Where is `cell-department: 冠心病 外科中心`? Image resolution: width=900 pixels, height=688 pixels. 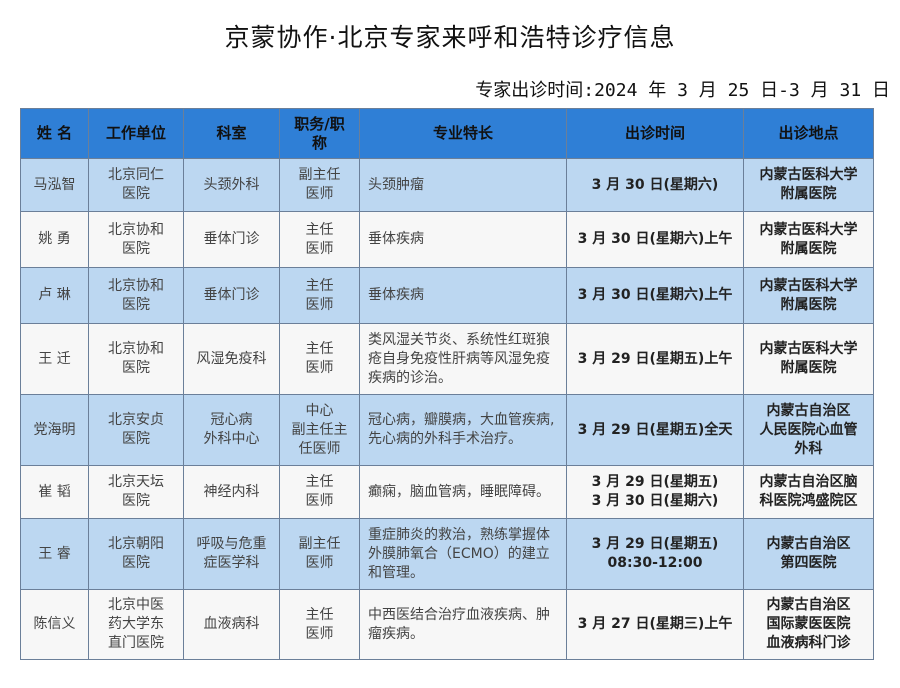
cell-department: 冠心病 外科中心 is located at coordinates (231, 430).